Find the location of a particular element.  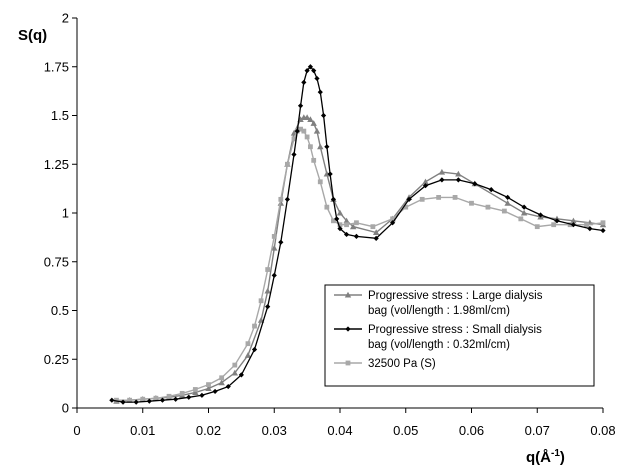

x-tick-label: 0.04 is located at coordinates (339, 430).